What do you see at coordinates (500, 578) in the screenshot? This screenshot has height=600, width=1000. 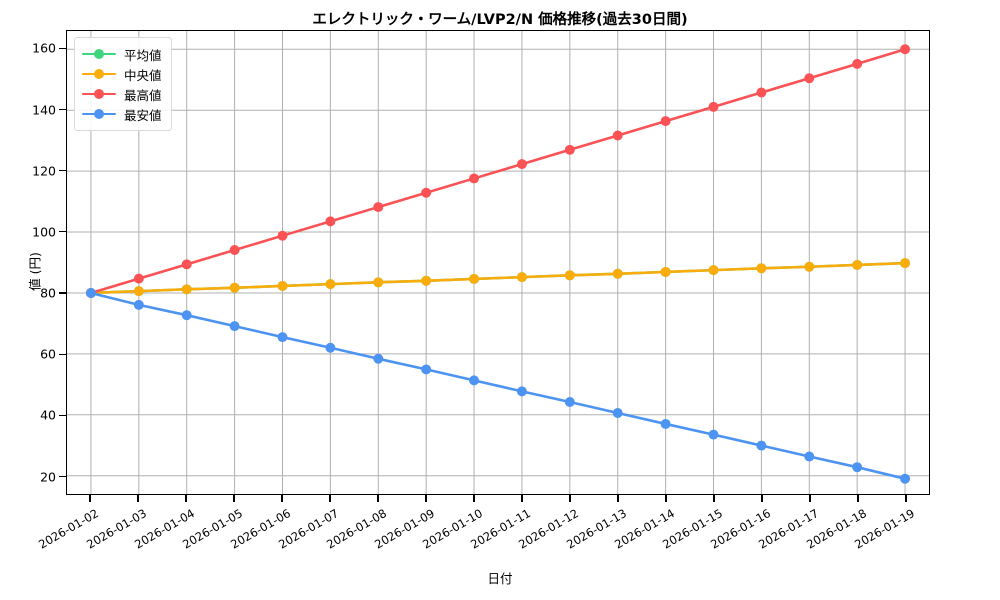 I see `x-axis-label: 日付` at bounding box center [500, 578].